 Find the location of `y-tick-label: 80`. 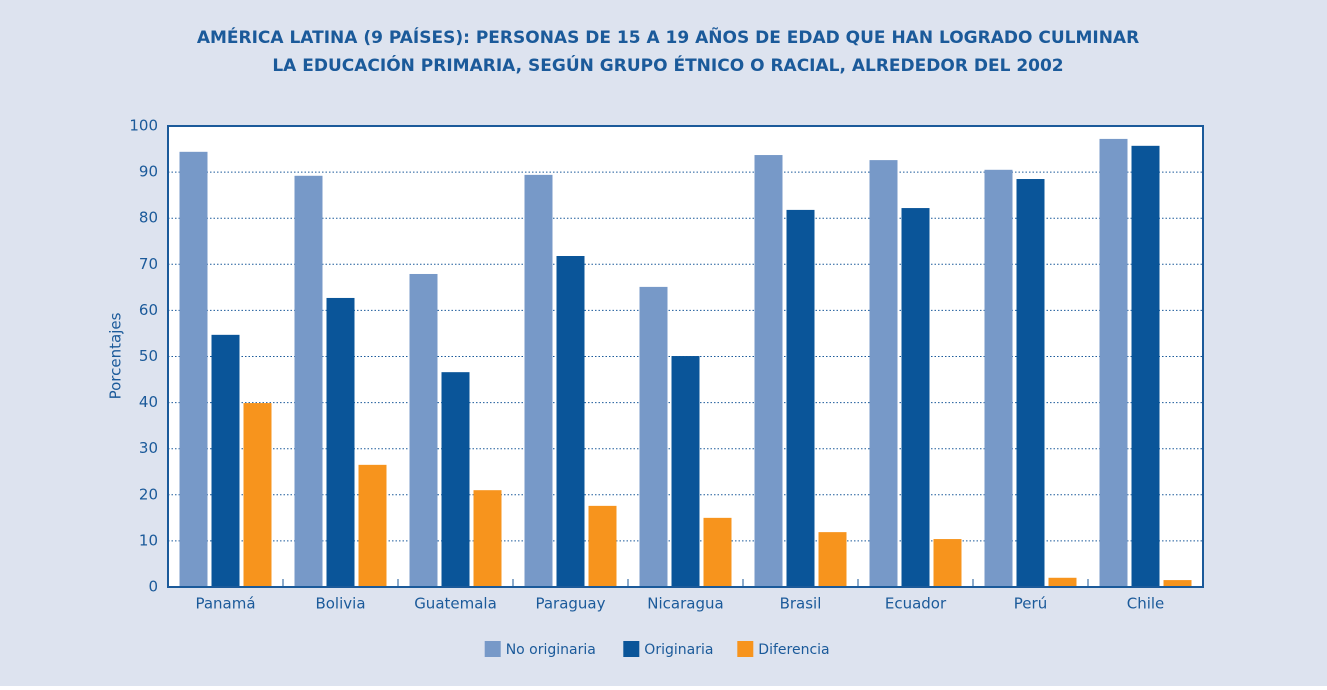

y-tick-label: 80 is located at coordinates (148, 218).